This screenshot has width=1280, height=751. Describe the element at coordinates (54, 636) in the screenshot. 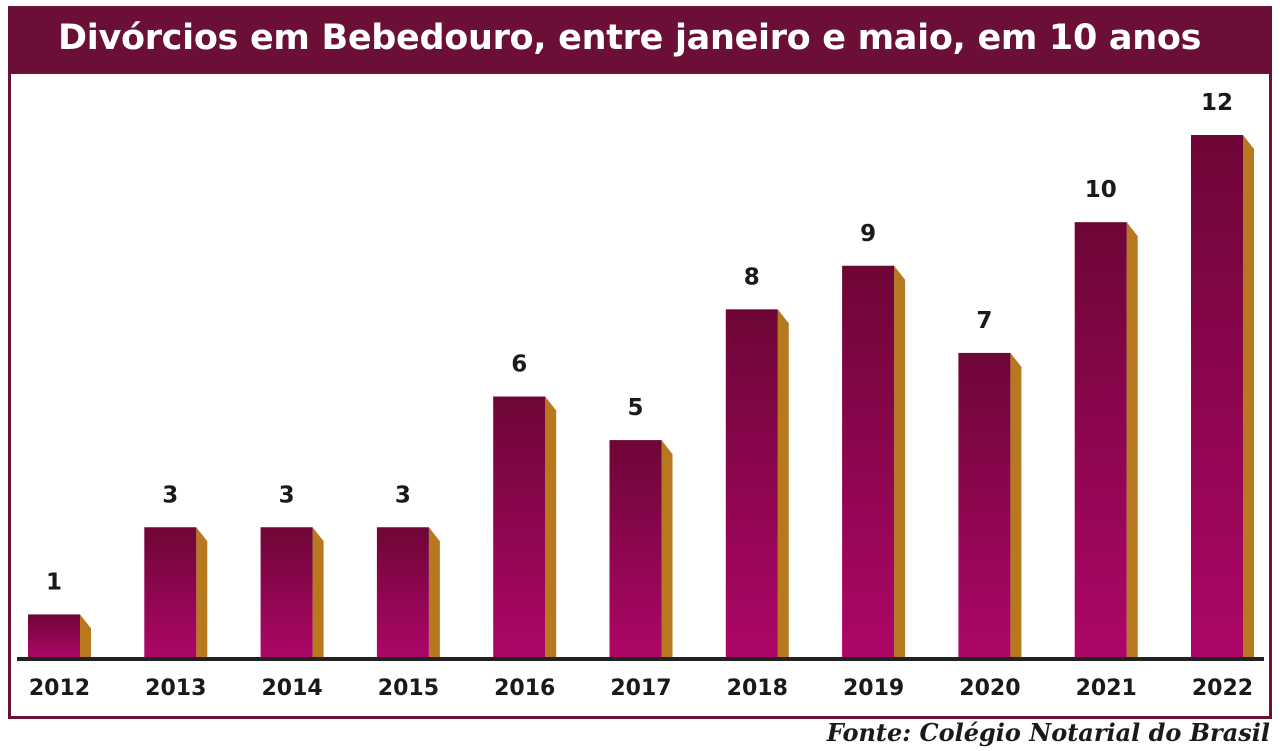

I see `bar-2012` at that location.